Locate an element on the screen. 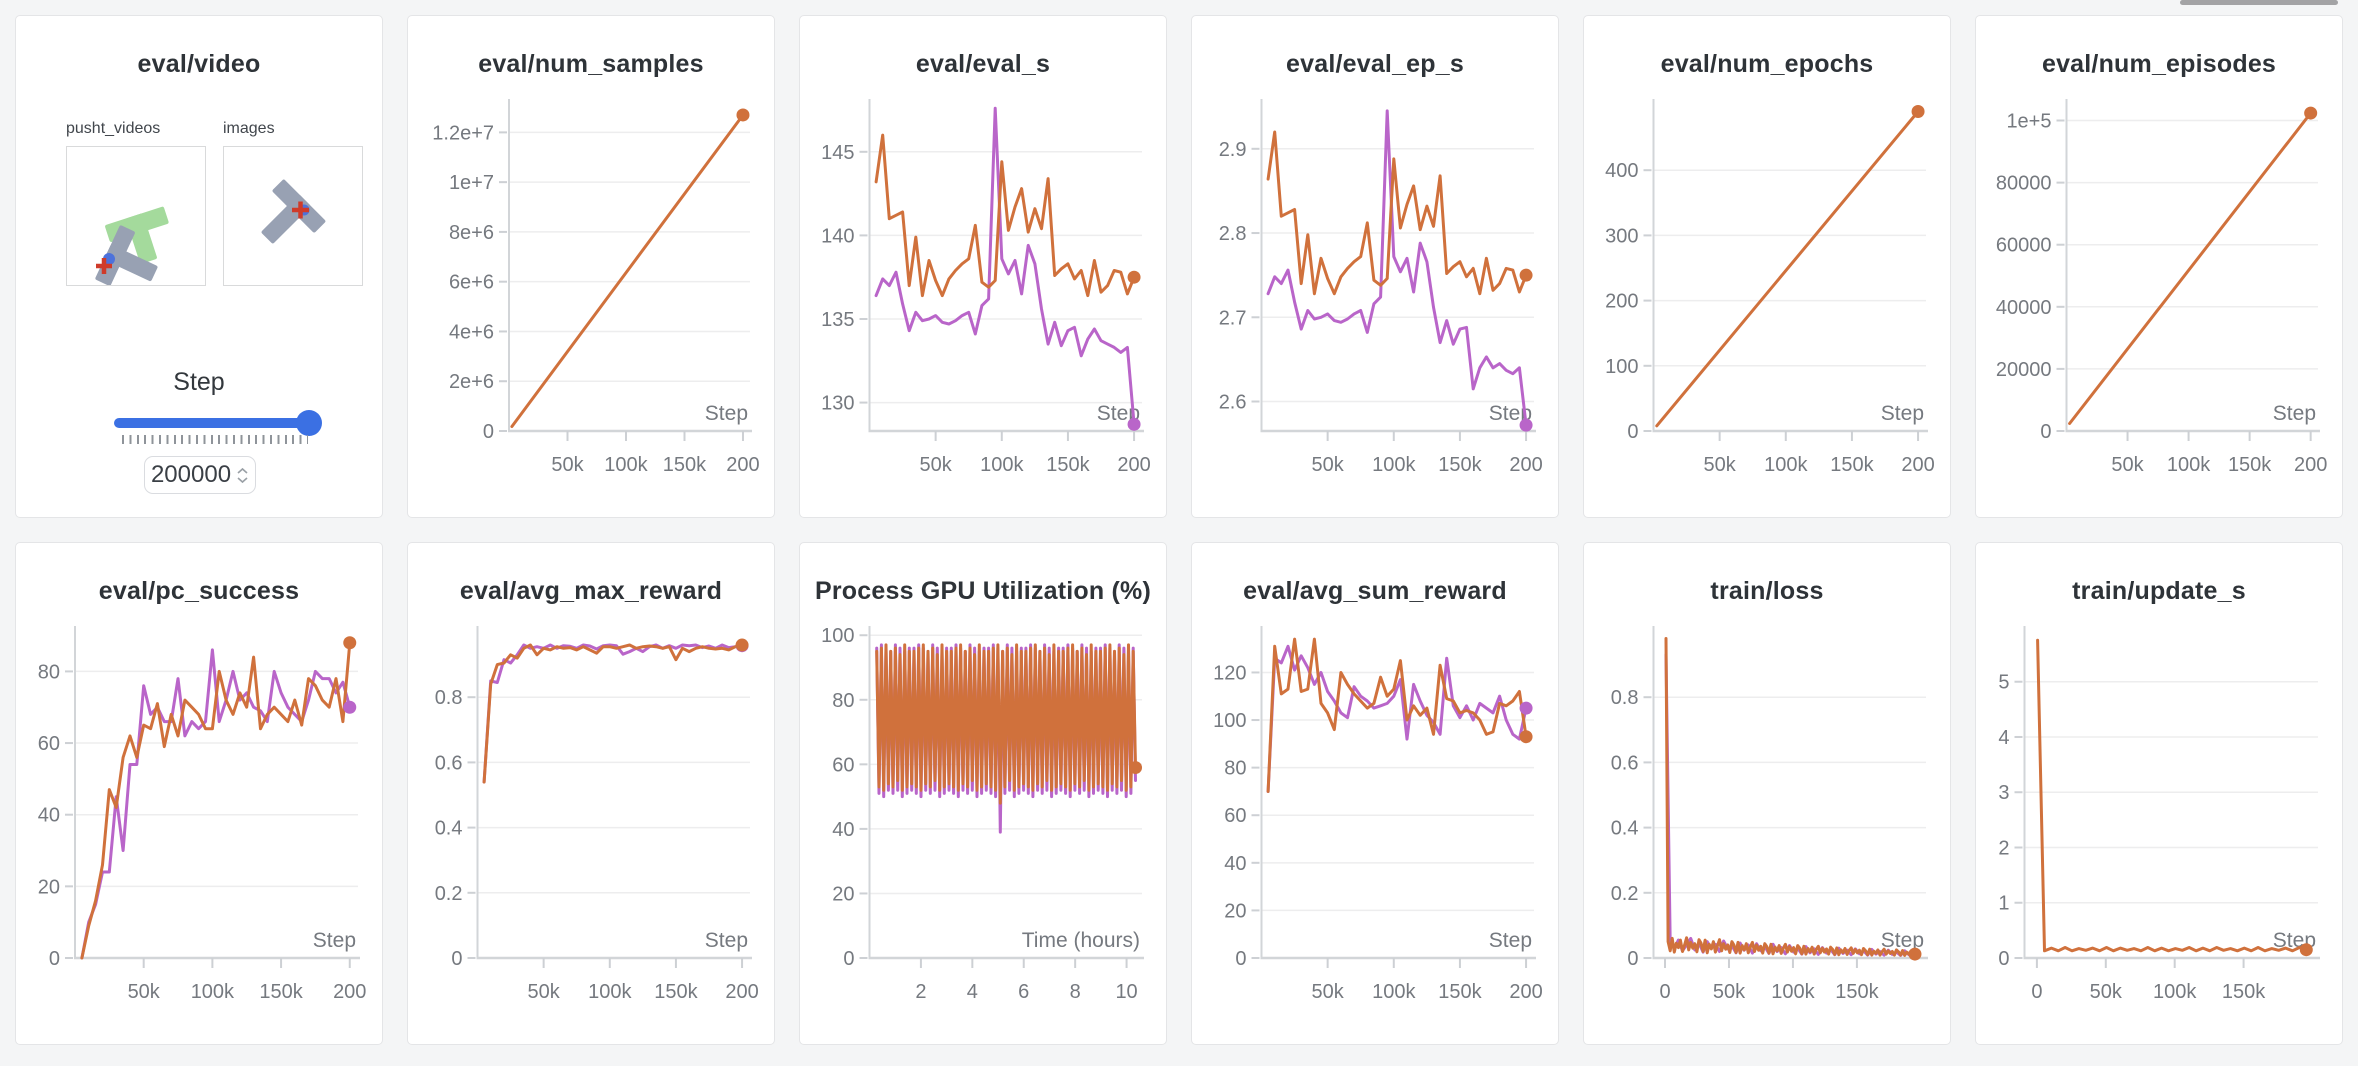 The width and height of the screenshot is (2358, 1066). y-tick-label: 2.6 is located at coordinates (1233, 403).